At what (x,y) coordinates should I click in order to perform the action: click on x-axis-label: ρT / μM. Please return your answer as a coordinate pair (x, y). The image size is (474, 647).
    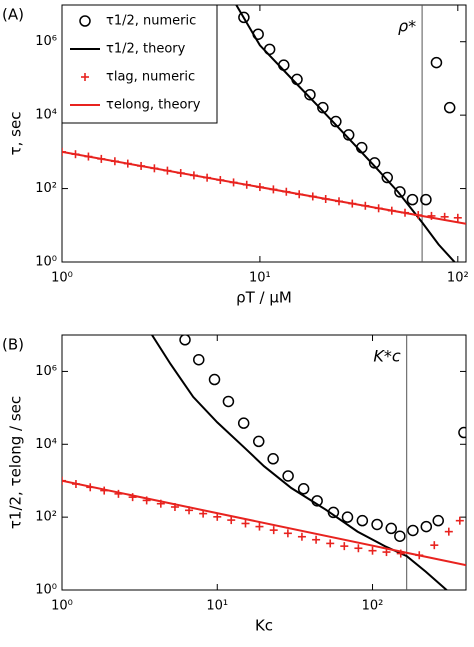
    Looking at the image, I should click on (264, 298).